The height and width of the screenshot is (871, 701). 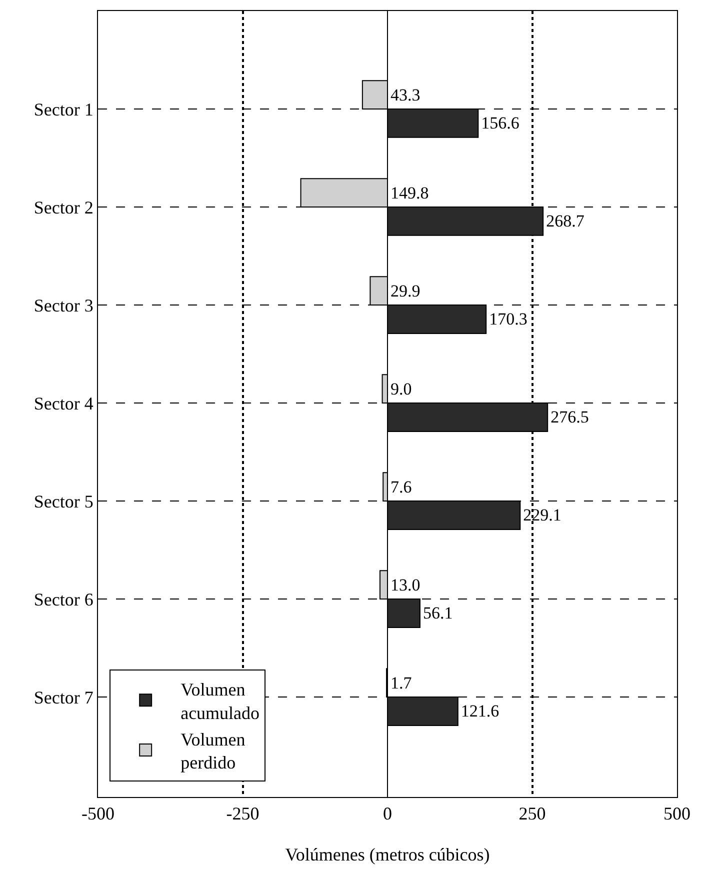 What do you see at coordinates (401, 388) in the screenshot?
I see `data-label: 9.0` at bounding box center [401, 388].